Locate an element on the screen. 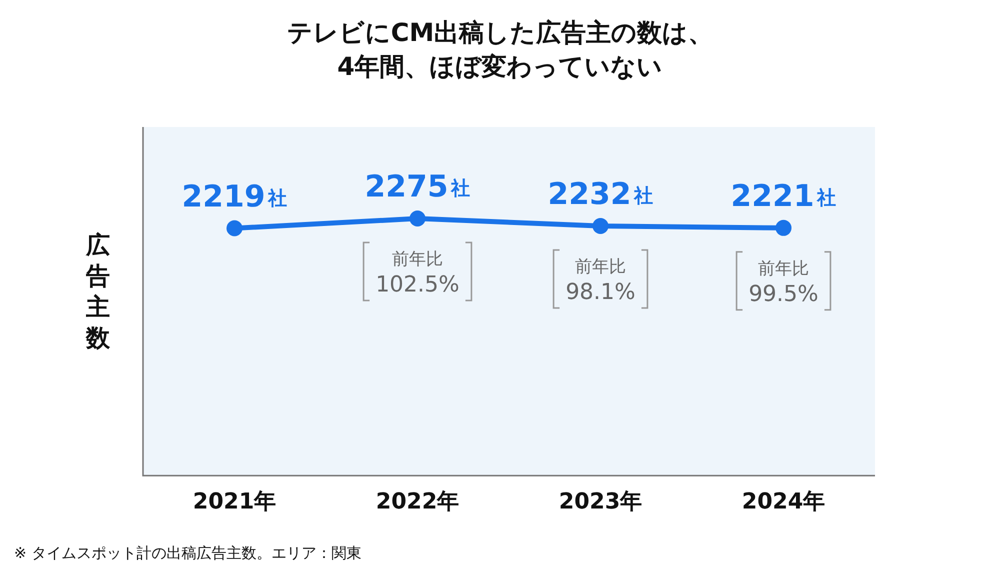 This screenshot has width=1000, height=575. annotation: 前年比 98.1% is located at coordinates (601, 281).